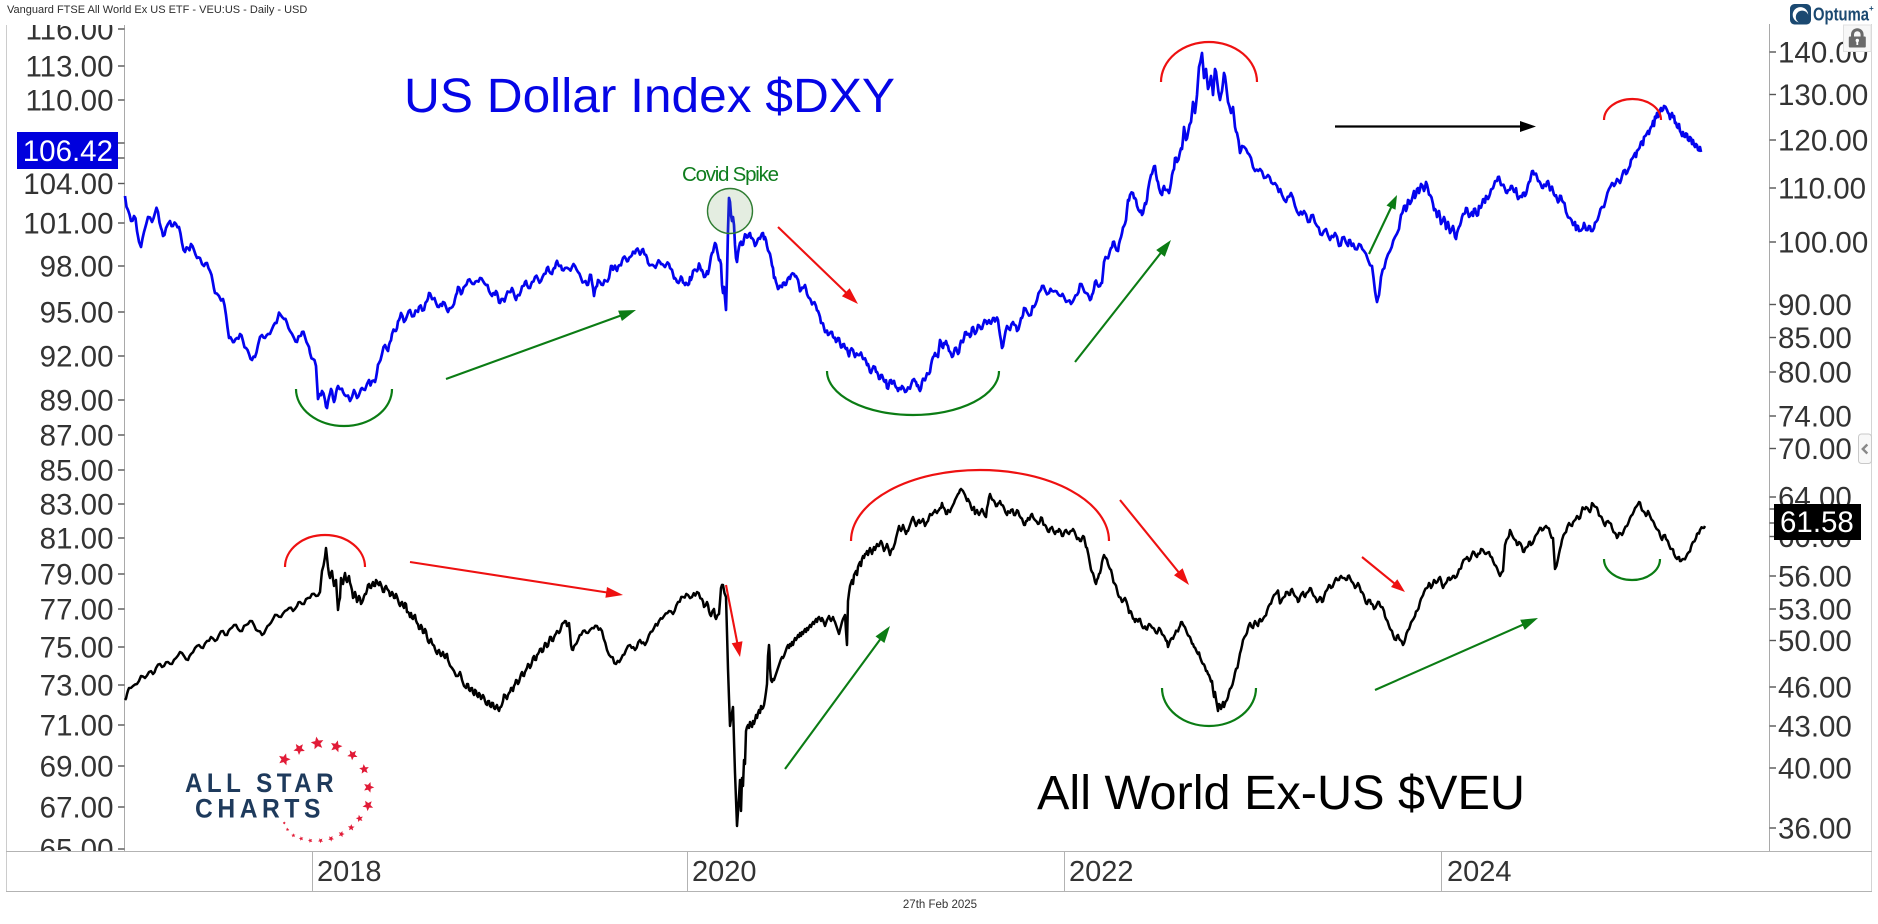 Image resolution: width=1878 pixels, height=924 pixels. What do you see at coordinates (77, 539) in the screenshot?
I see `svg-text: 81.00` at bounding box center [77, 539].